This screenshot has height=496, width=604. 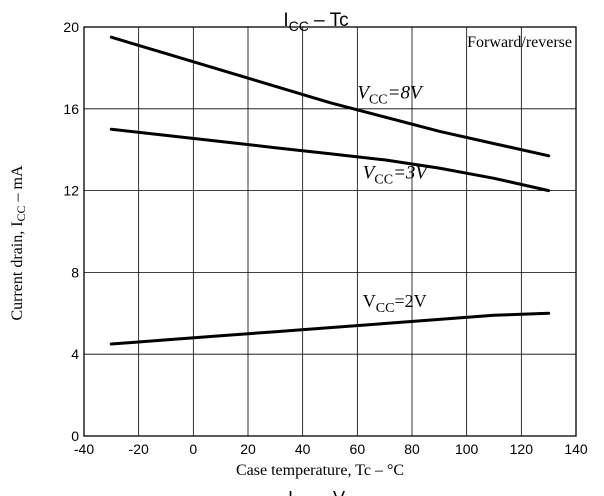 What do you see at coordinates (71, 109) in the screenshot?
I see `y-tick-label: 16` at bounding box center [71, 109].